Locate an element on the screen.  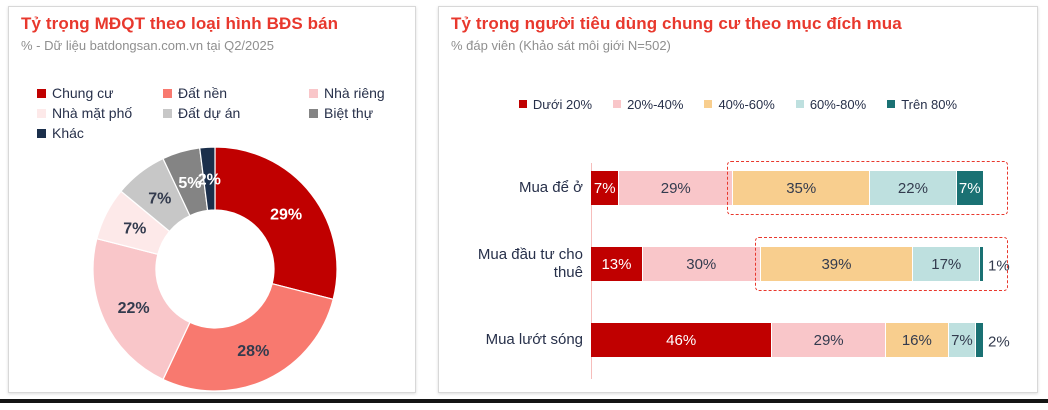
bar-value-label: 35% is located at coordinates (801, 188).